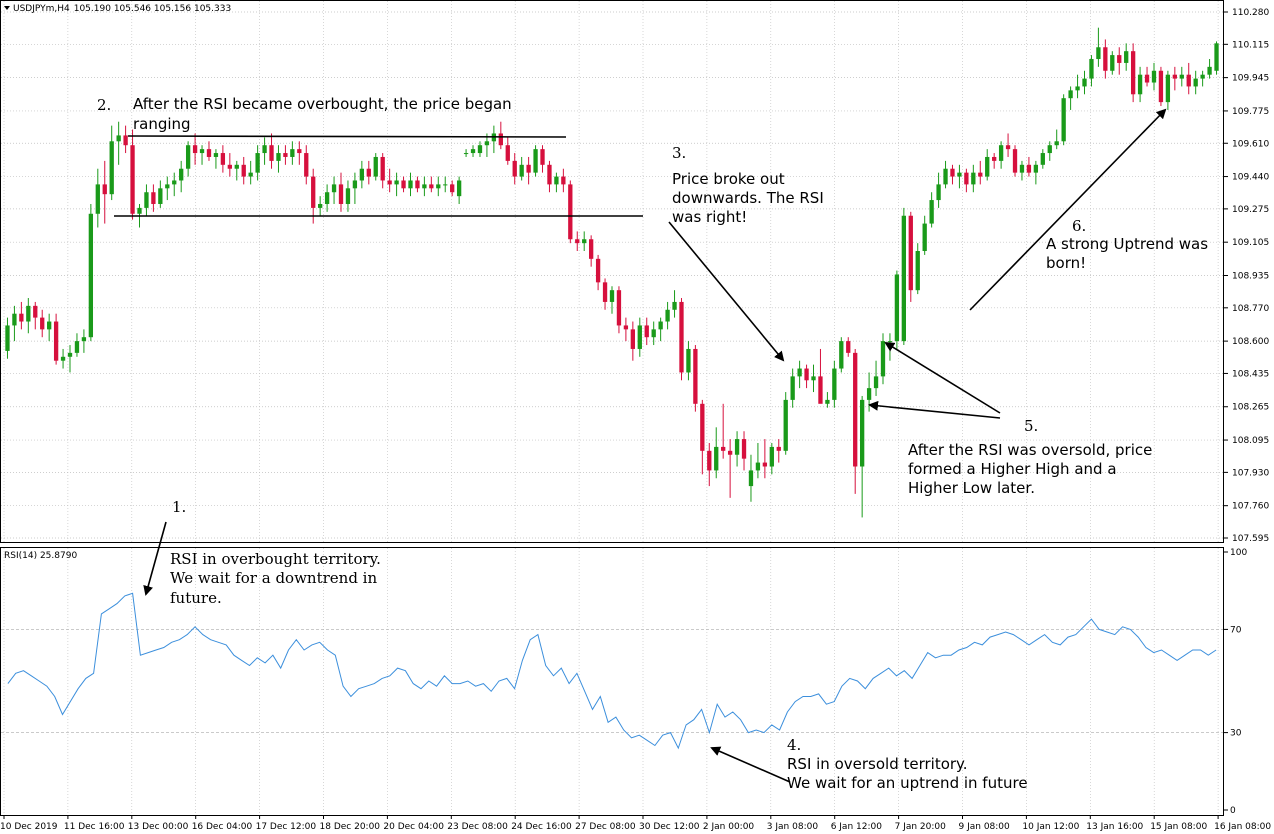  Describe the element at coordinates (1236, 734) in the screenshot. I see `rsi-tick-label: 30` at that location.